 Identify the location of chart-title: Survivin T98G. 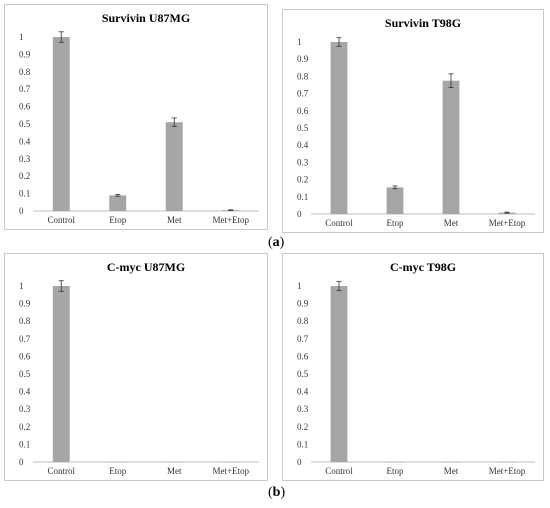
(423, 23).